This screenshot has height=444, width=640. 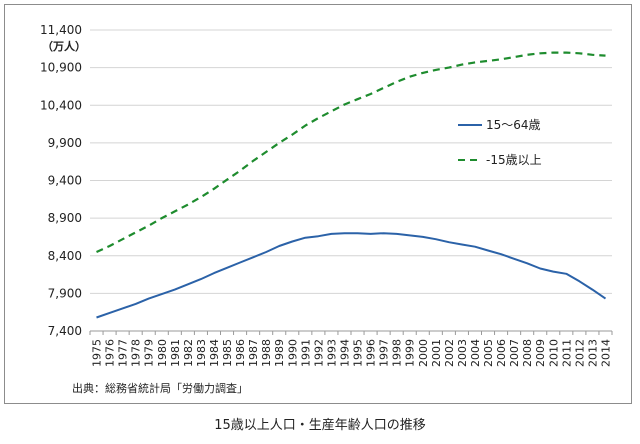 What do you see at coordinates (540, 353) in the screenshot?
I see `x-tick-label: 2009` at bounding box center [540, 353].